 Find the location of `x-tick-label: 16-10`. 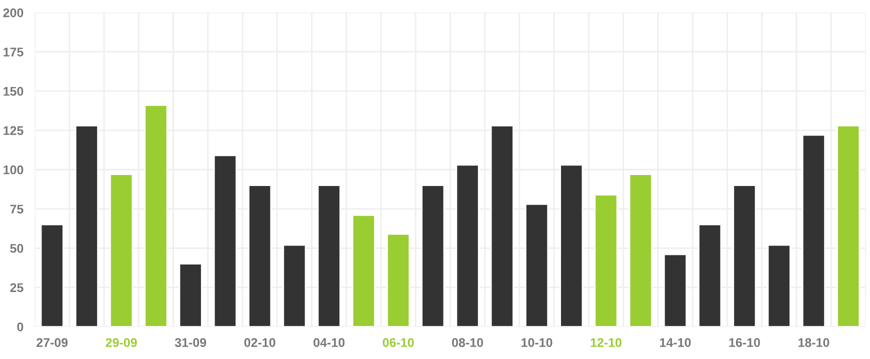

x-tick-label: 16-10 is located at coordinates (744, 342).